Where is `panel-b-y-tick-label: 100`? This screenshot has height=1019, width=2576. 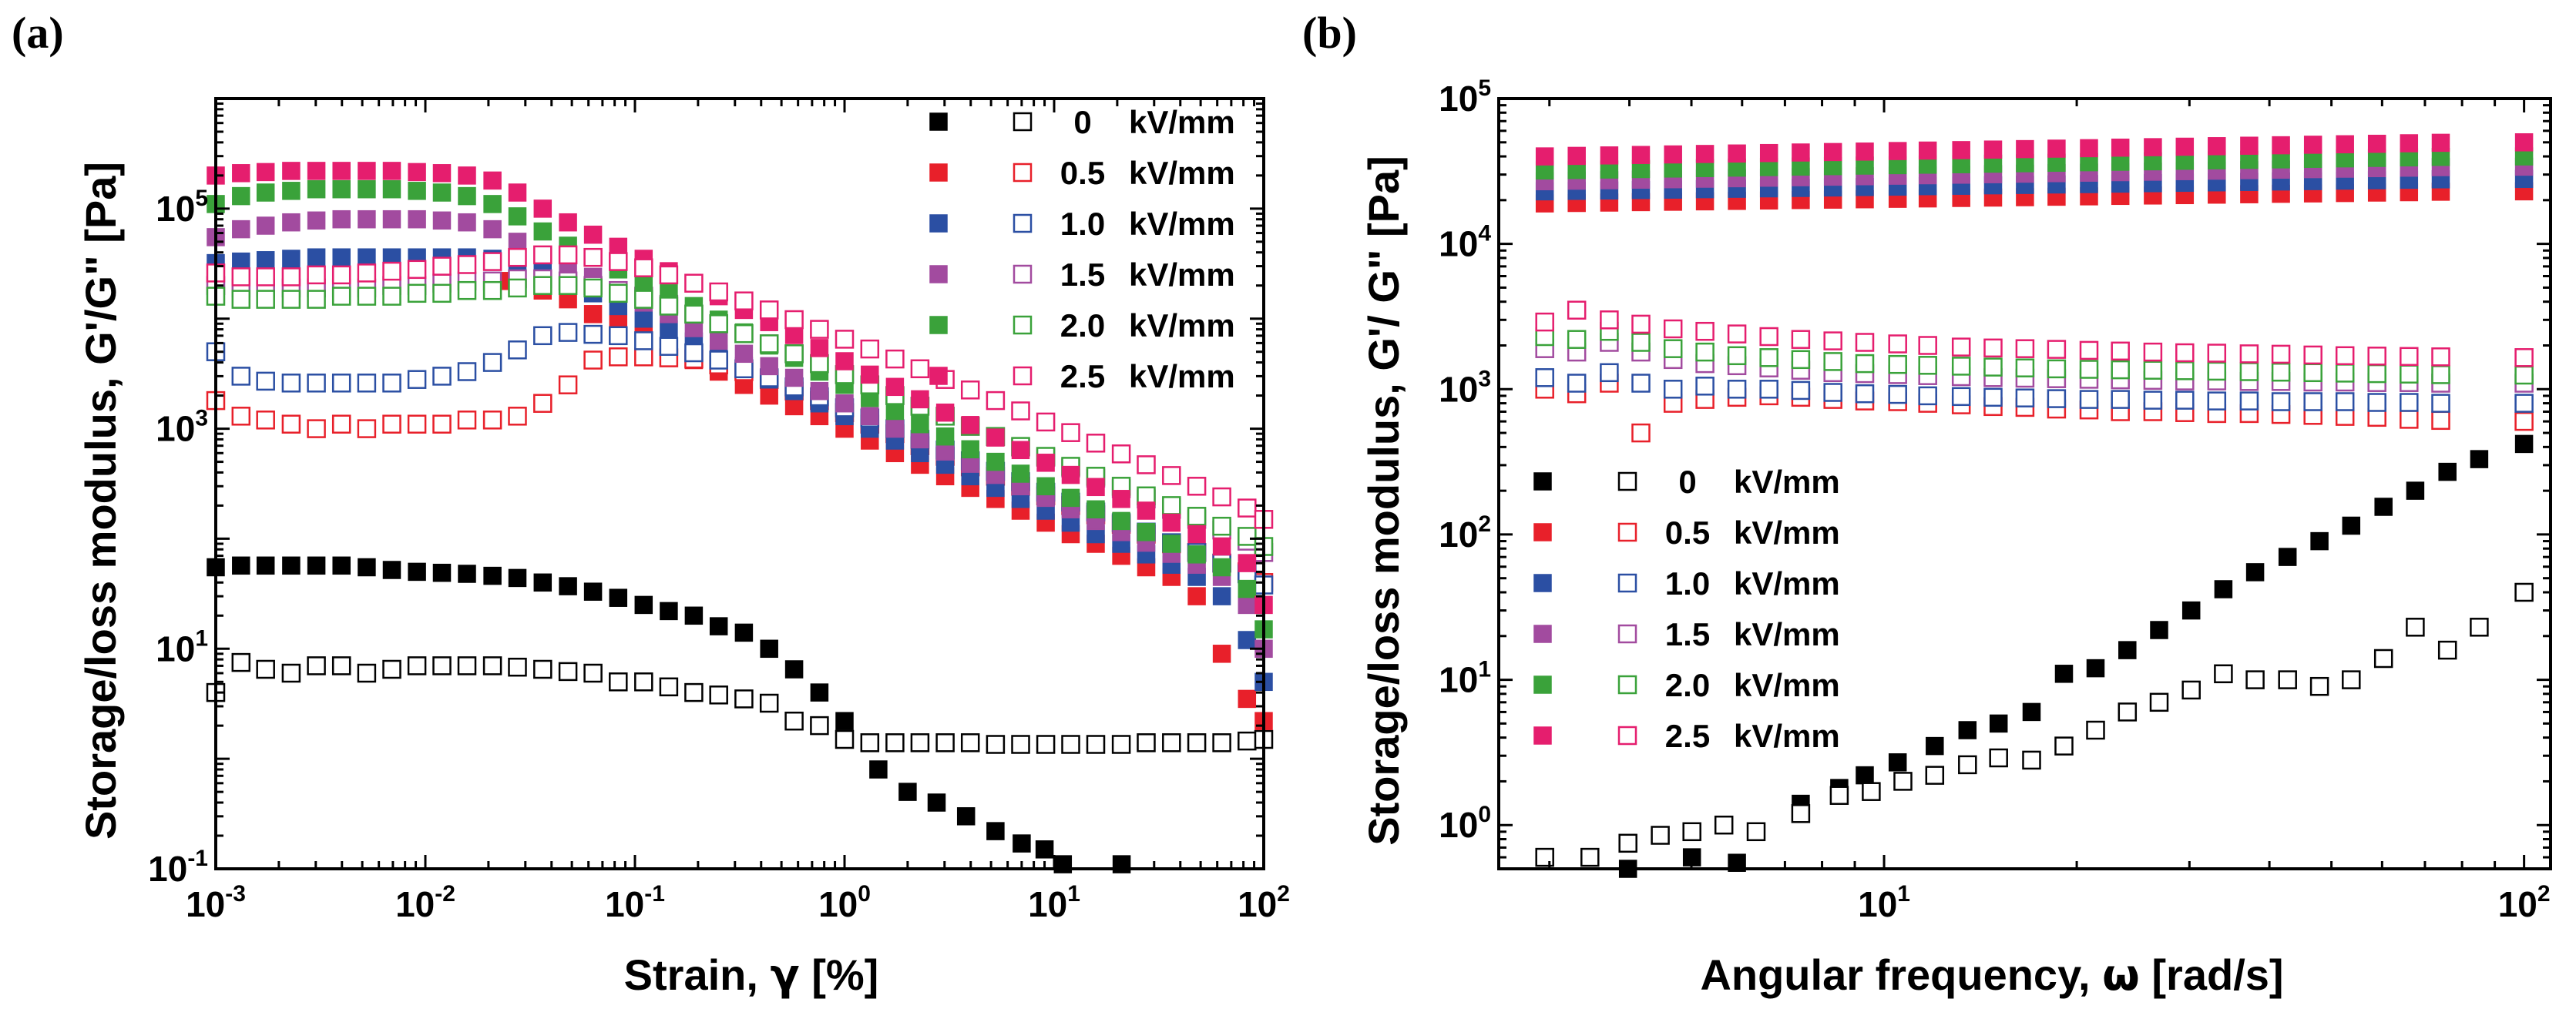
panel-b-y-tick-label: 100 is located at coordinates (1465, 823).